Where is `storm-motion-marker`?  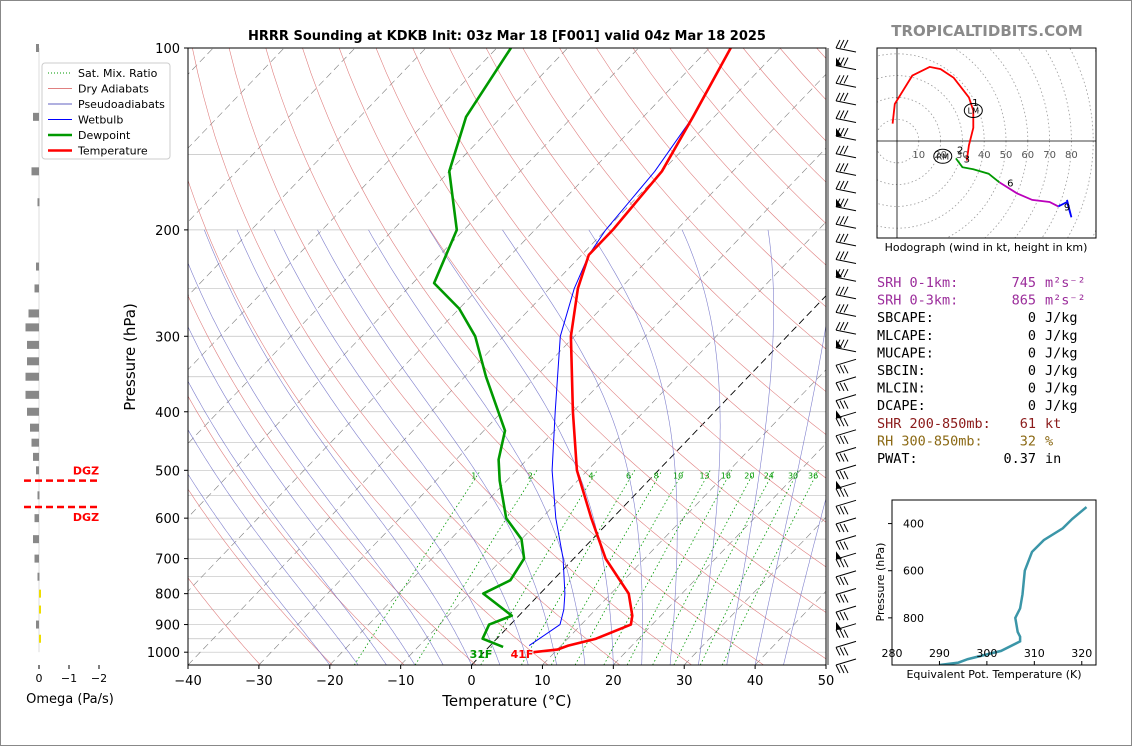
storm-motion-marker is located at coordinates (943, 156).